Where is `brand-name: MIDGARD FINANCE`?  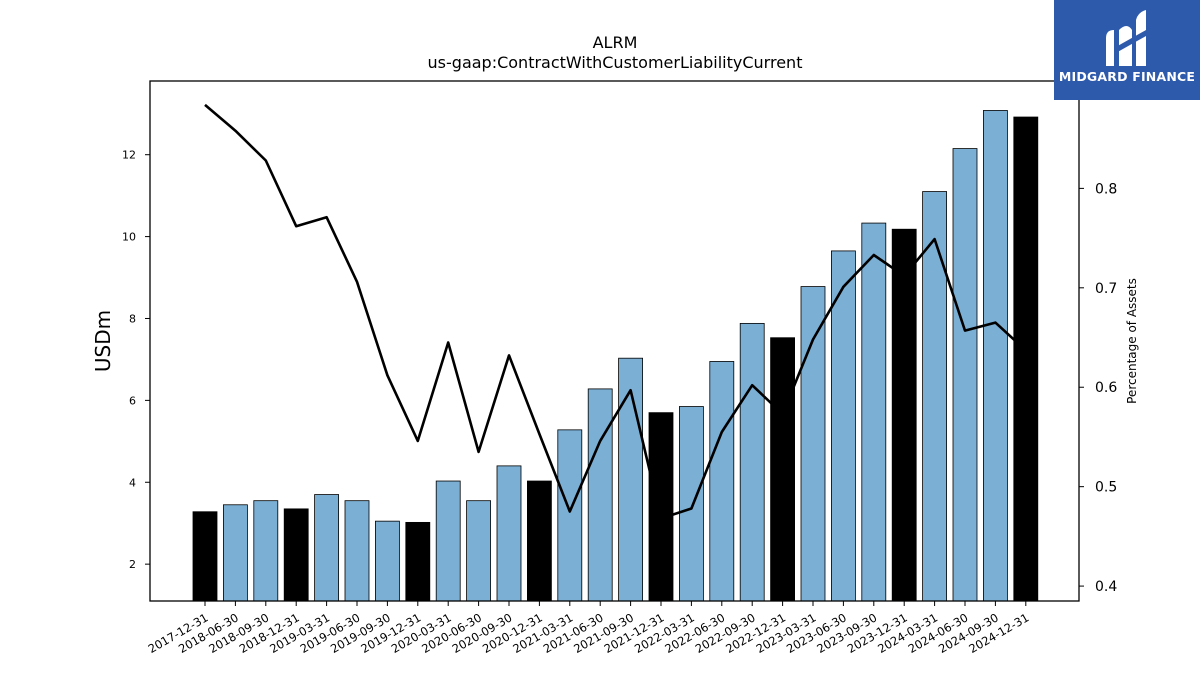 brand-name: MIDGARD FINANCE is located at coordinates (1127, 76).